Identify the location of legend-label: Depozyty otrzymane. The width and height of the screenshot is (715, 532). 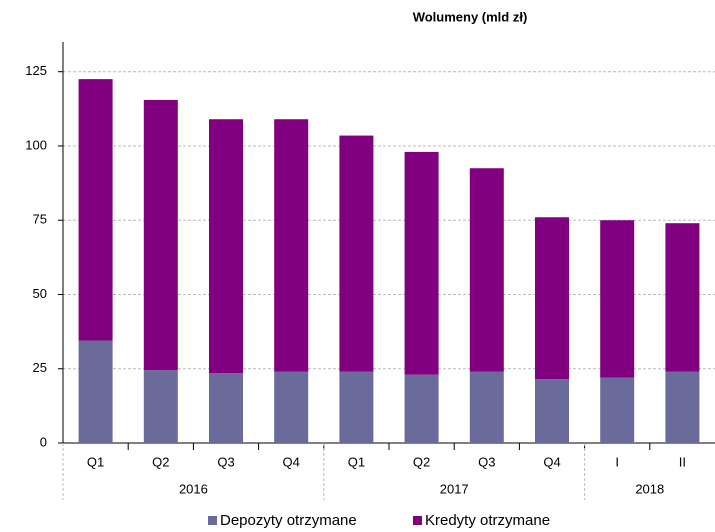
(288, 520).